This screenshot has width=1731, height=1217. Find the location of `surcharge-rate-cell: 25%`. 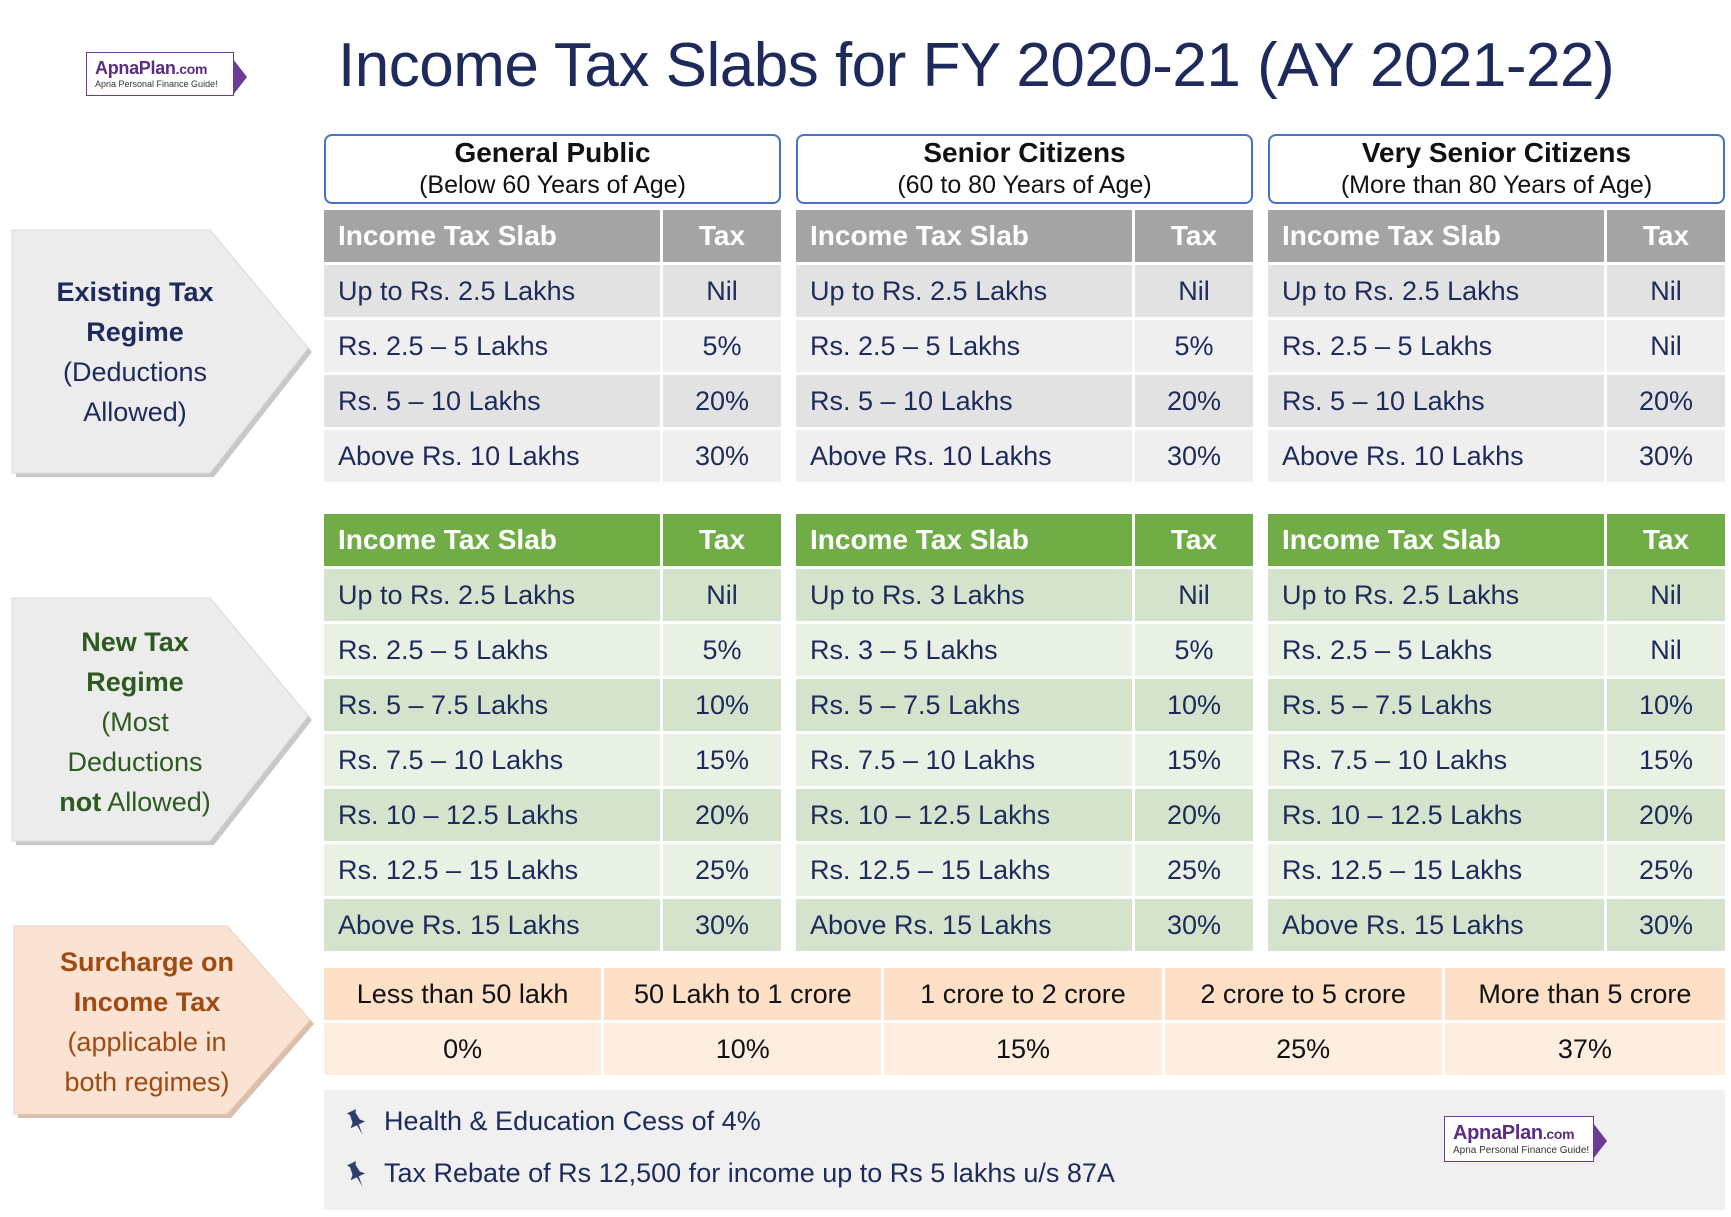

surcharge-rate-cell: 25% is located at coordinates (1304, 1050).